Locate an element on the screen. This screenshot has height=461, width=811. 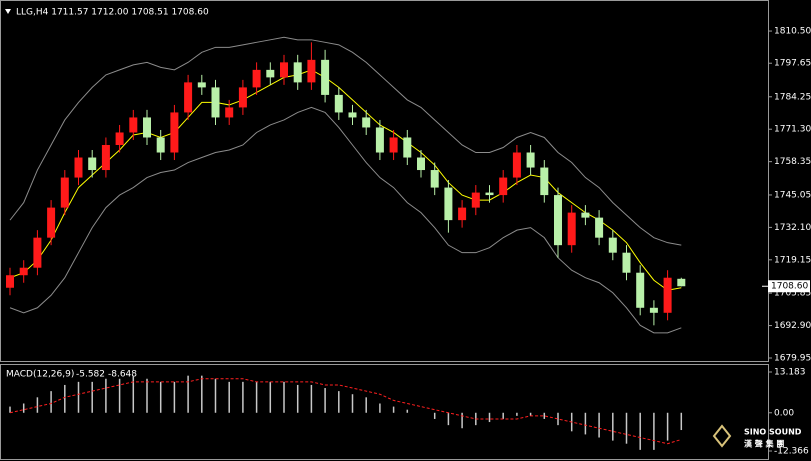
y-tick-label: 1771.30 is located at coordinates (792, 130).